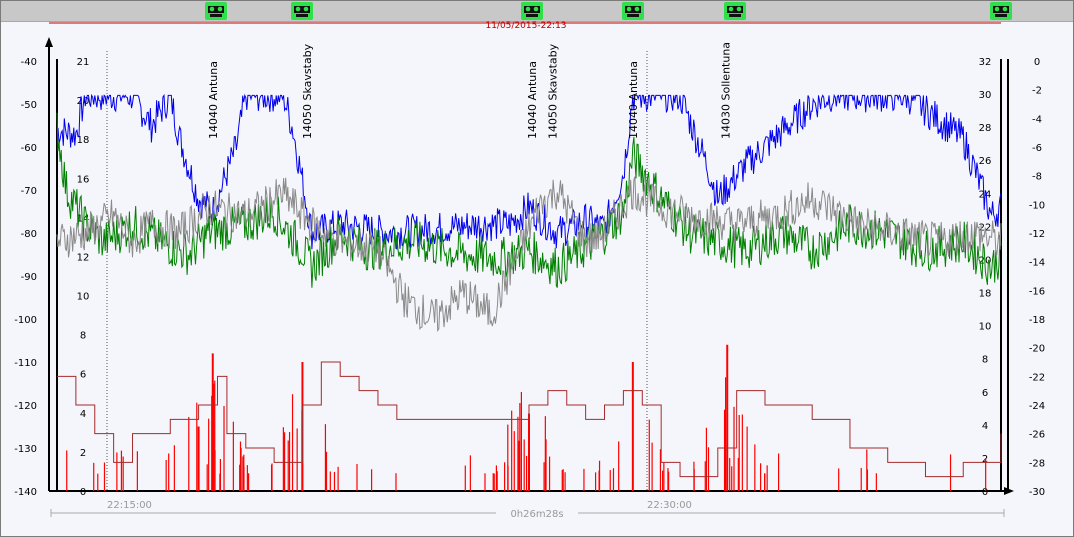 The image size is (1074, 537). What do you see at coordinates (553, 91) in the screenshot?
I see `cell-annotation-3: 14050 Skavstaby` at bounding box center [553, 91].